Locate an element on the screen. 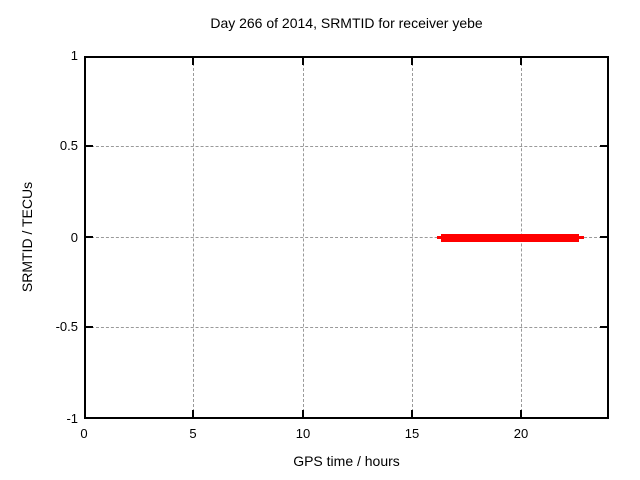 The width and height of the screenshot is (640, 480). y-tick-label-0.5: 0.5 is located at coordinates (68, 145).